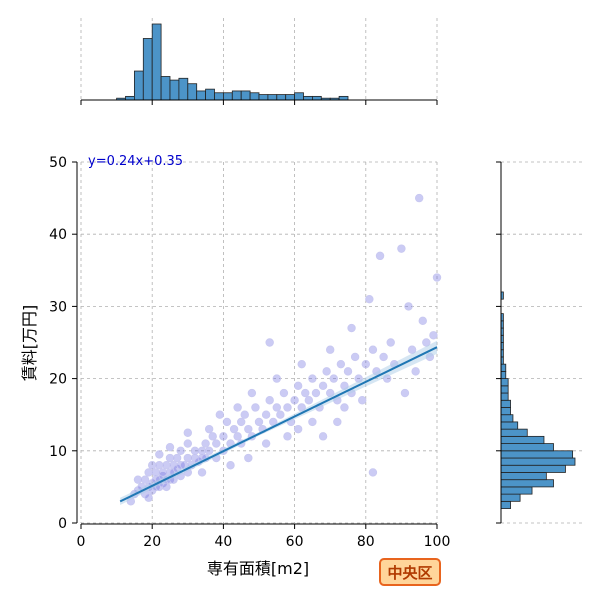 This screenshot has width=600, height=600. What do you see at coordinates (58, 235) in the screenshot?
I see `y-tick-label: 40` at bounding box center [58, 235].